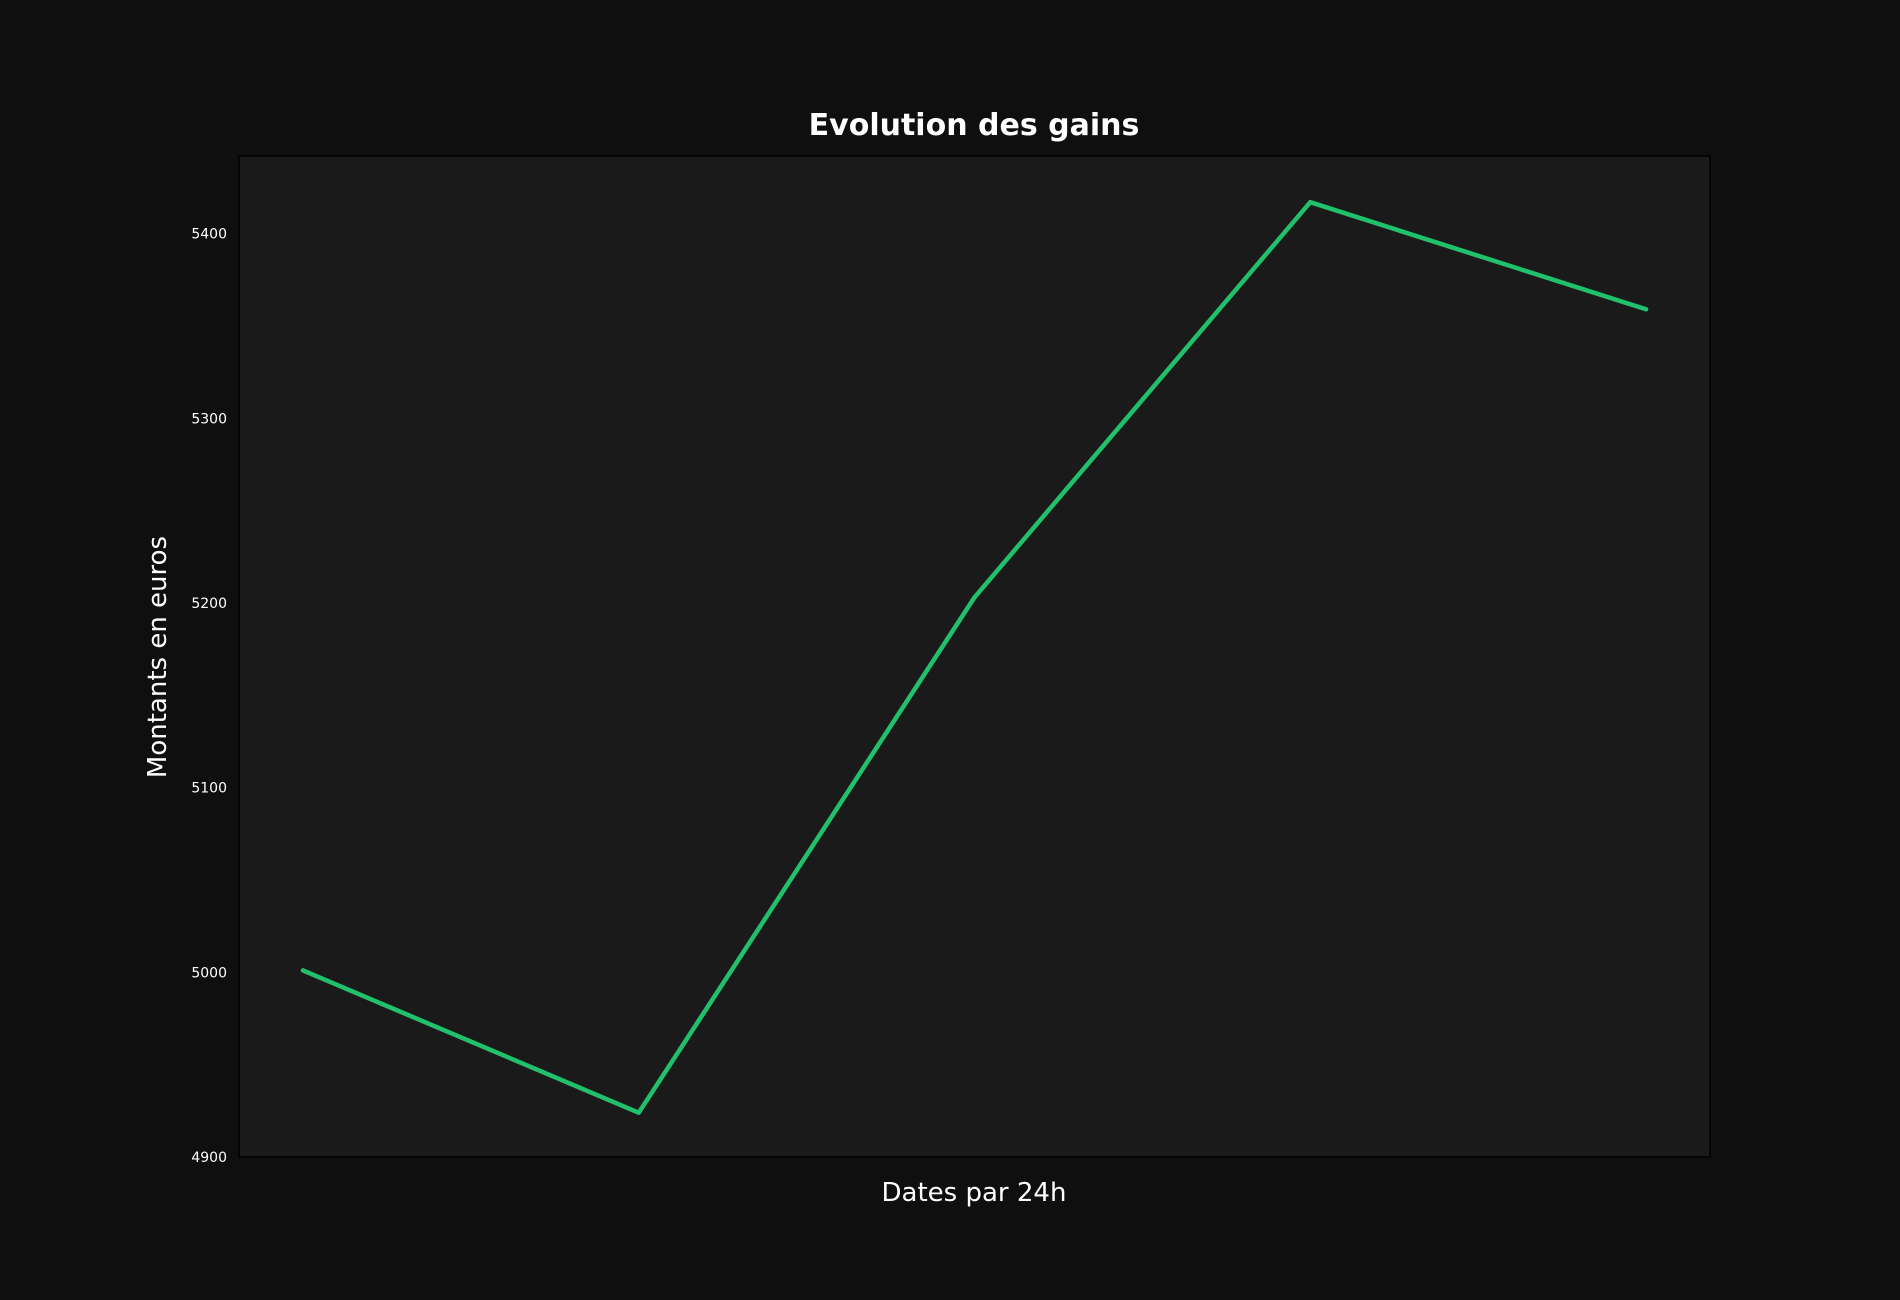 The image size is (1900, 1300). Describe the element at coordinates (209, 235) in the screenshot. I see `y-tick-label: 5400` at that location.